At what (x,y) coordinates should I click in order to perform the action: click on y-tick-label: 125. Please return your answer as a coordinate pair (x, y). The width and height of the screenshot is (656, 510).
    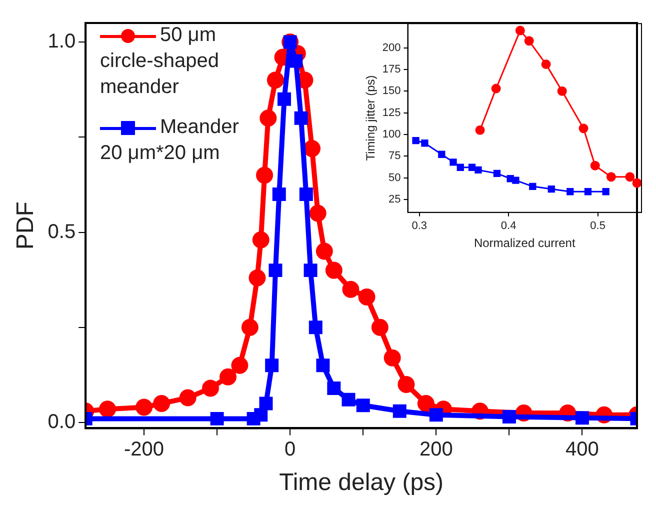
    Looking at the image, I should click on (391, 112).